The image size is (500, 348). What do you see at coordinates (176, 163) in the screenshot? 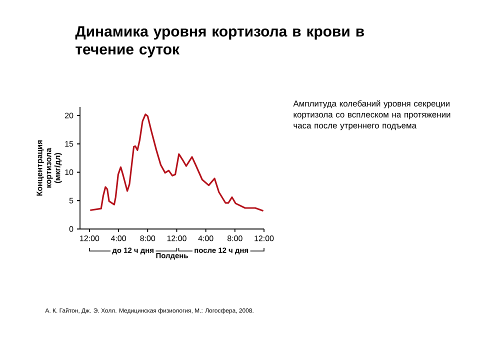
I see `line-series` at bounding box center [176, 163].